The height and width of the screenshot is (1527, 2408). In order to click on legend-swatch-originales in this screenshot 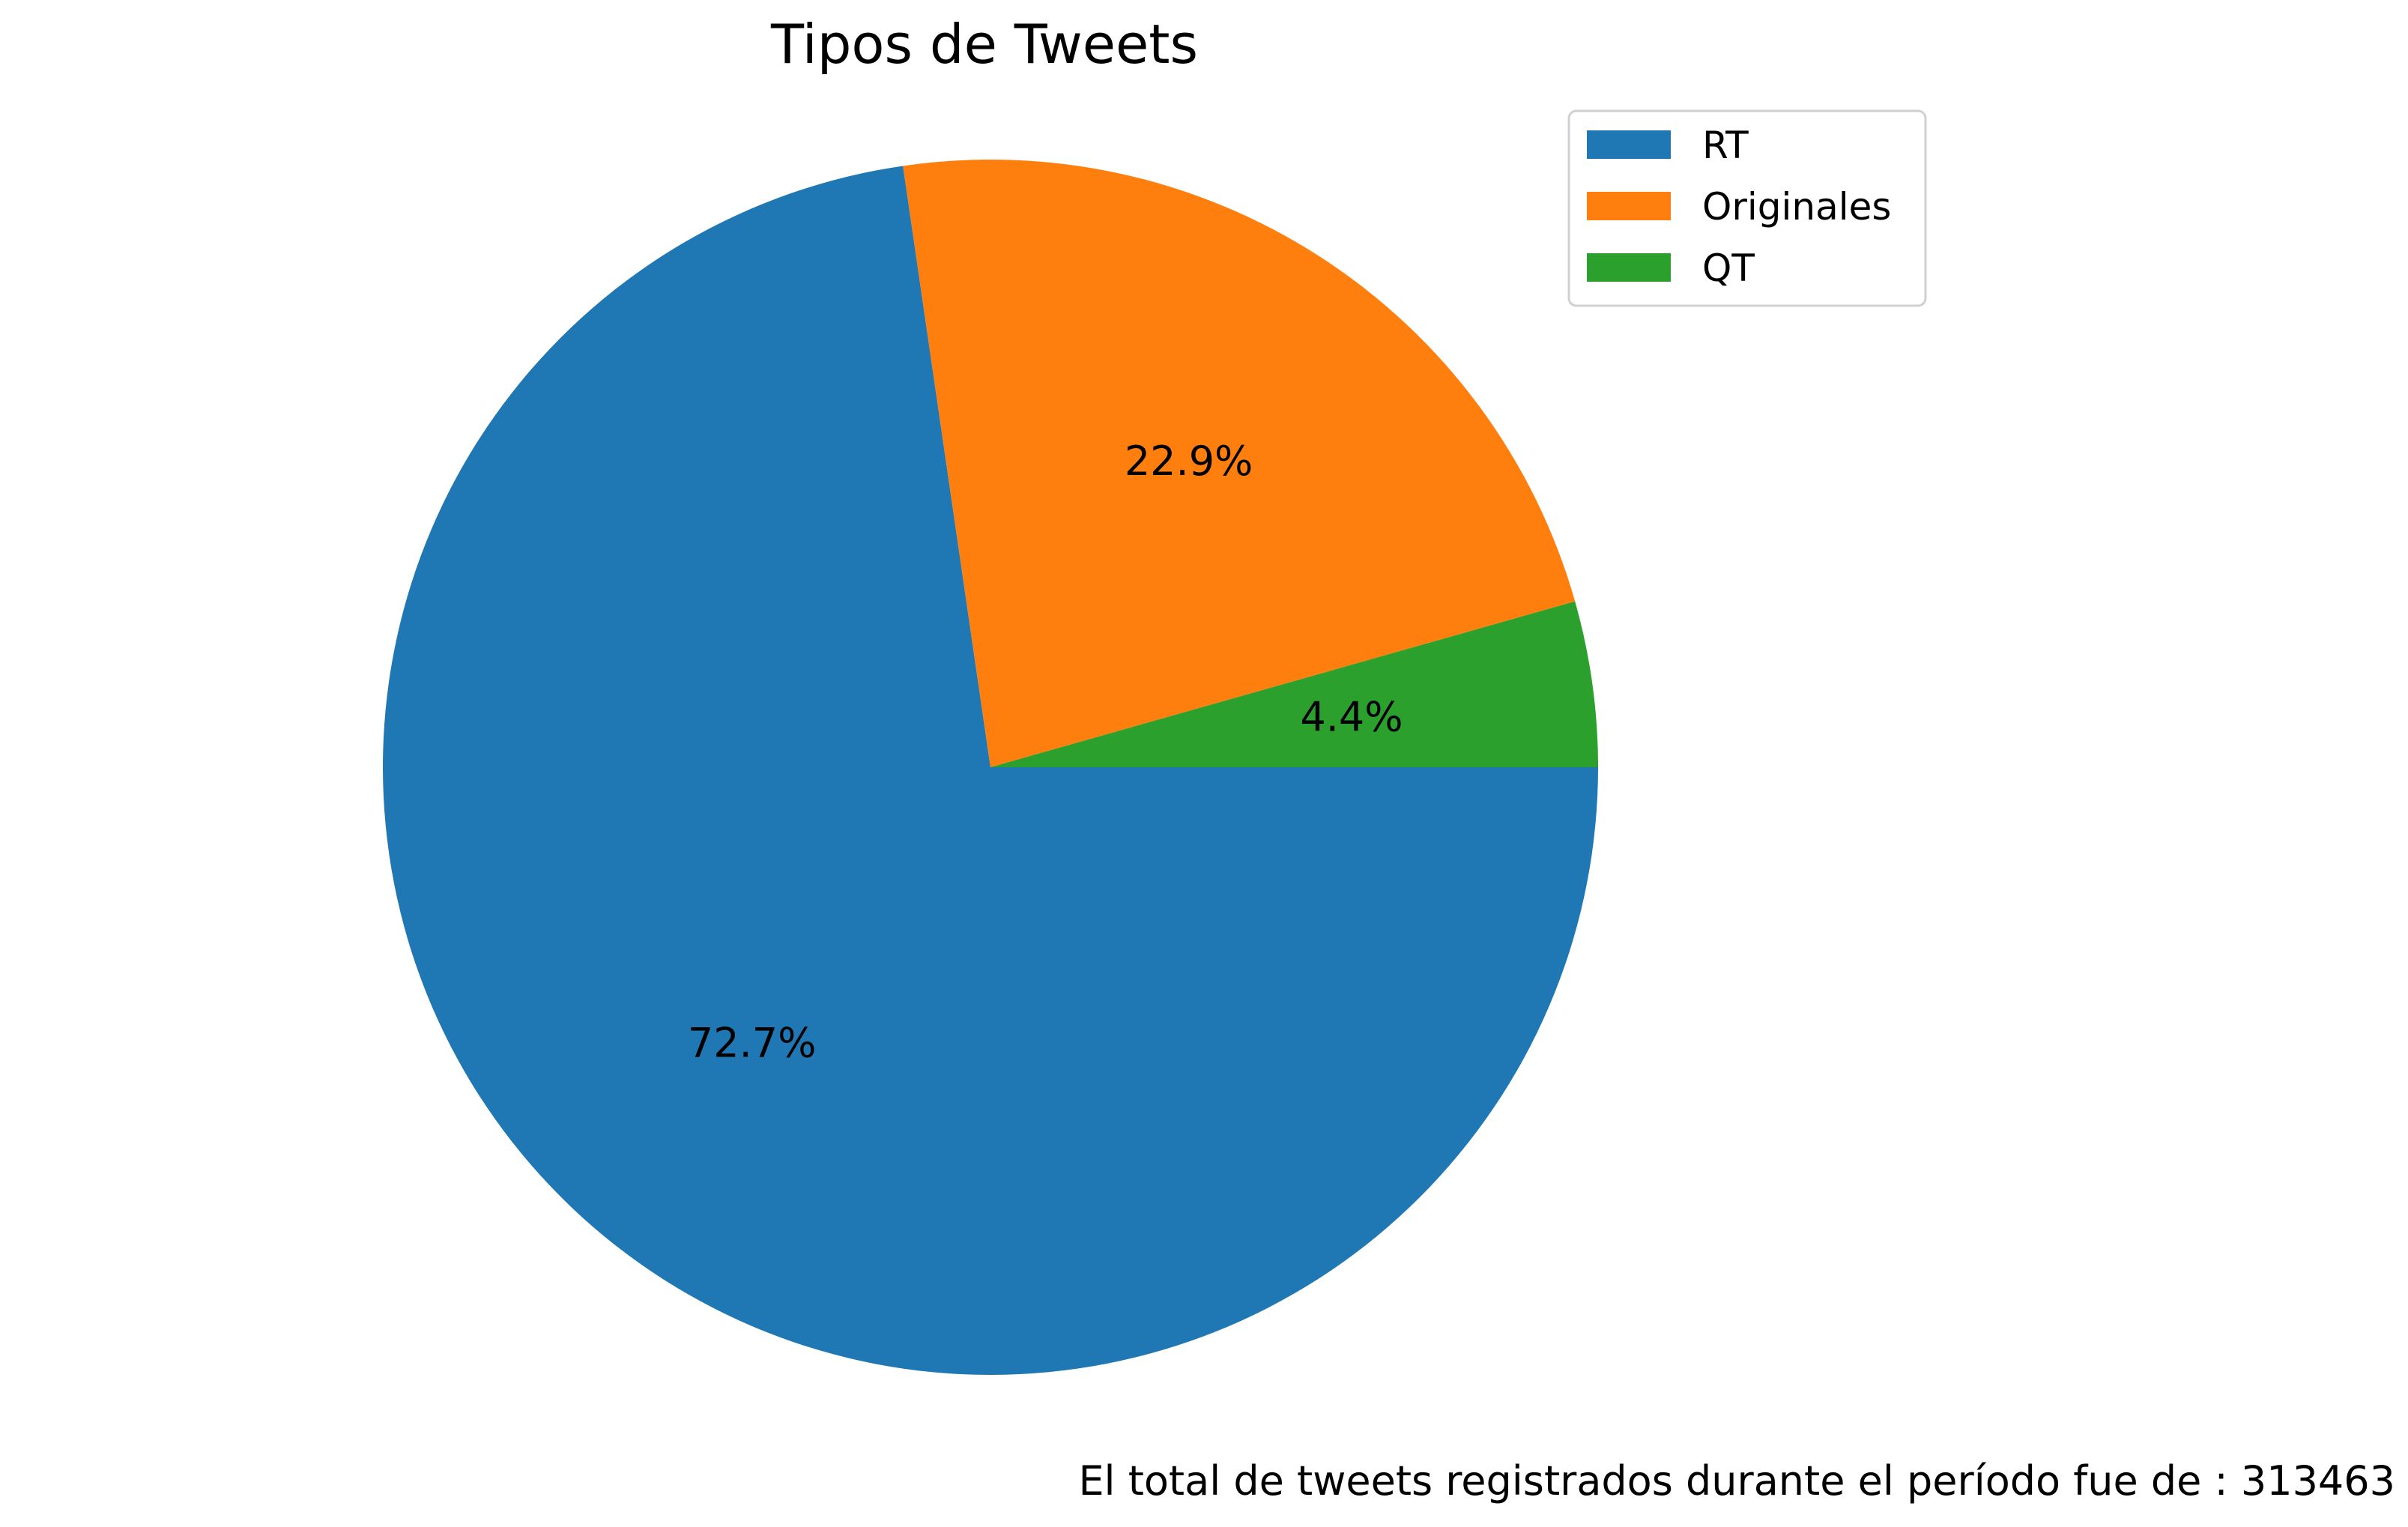, I will do `click(1629, 206)`.